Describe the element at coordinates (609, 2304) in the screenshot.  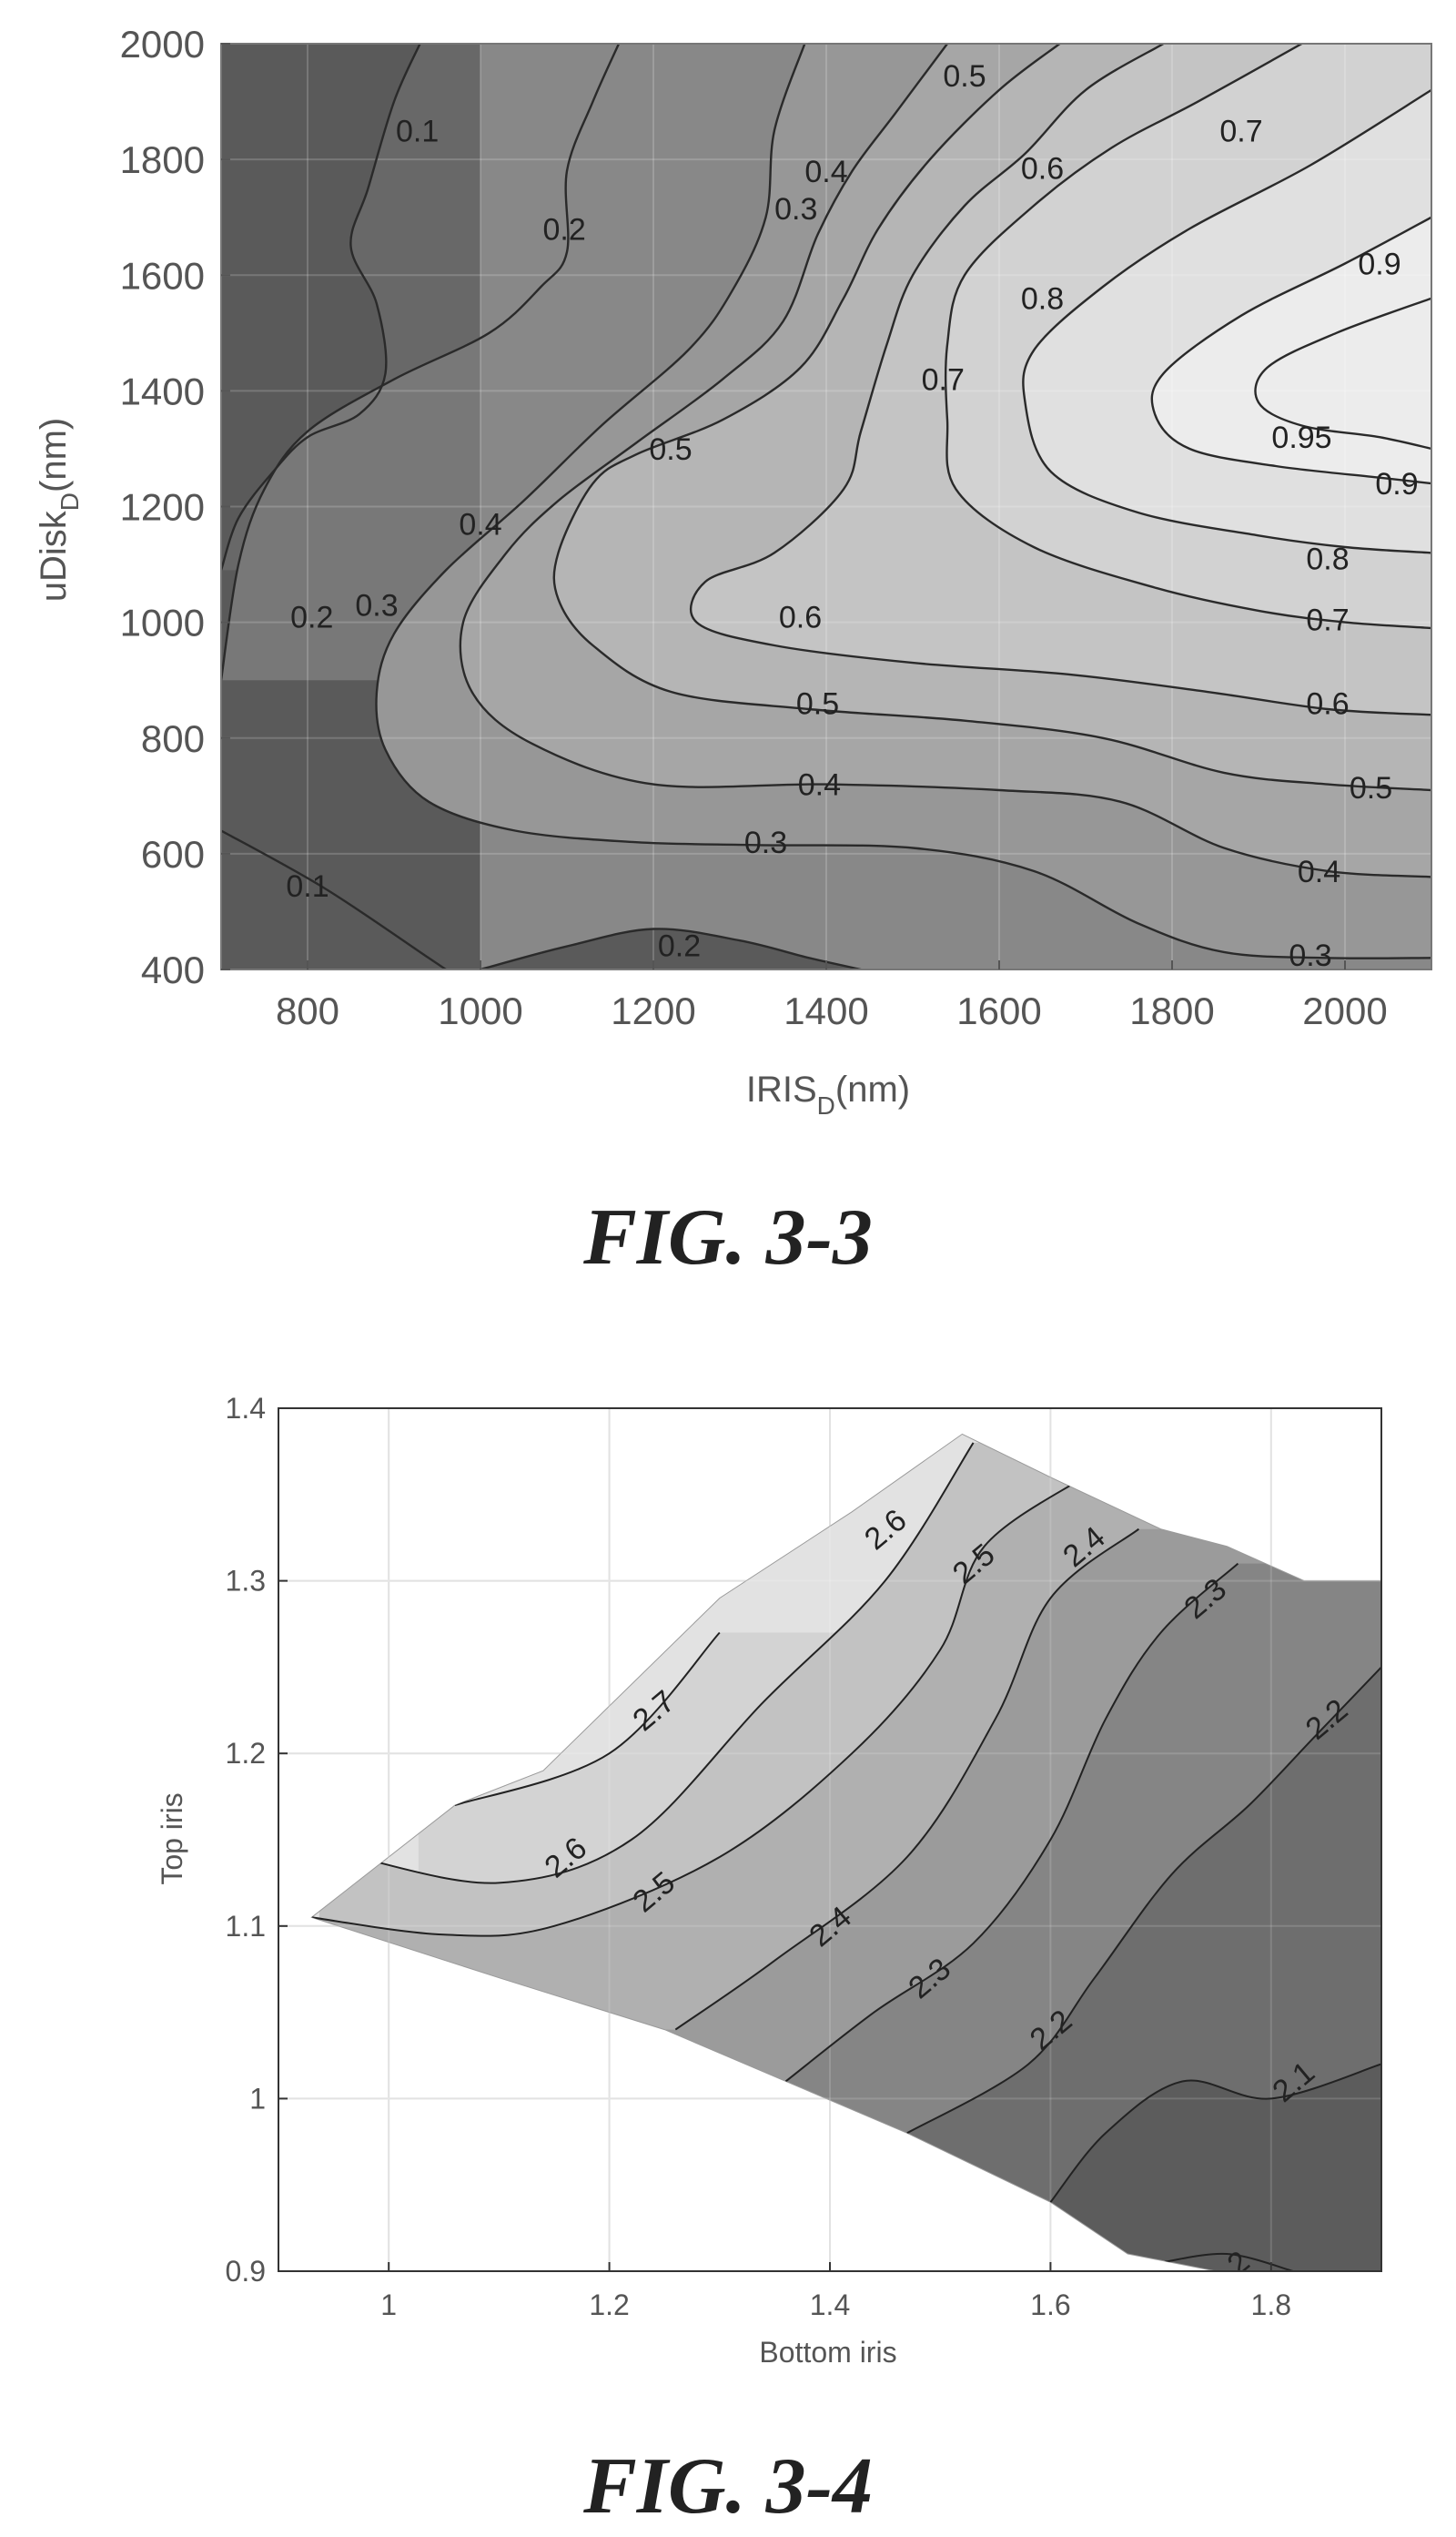
I see `chart-2-x-tick-label: 1.2` at that location.